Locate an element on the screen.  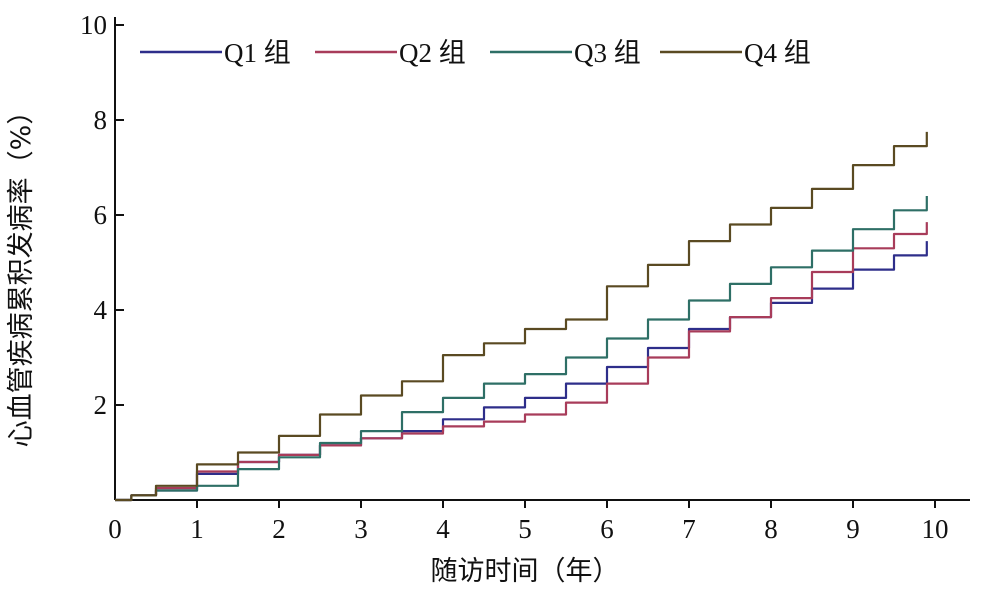
y-axis-ticks: 2 4 6 8 10 is located at coordinates (102, 215).